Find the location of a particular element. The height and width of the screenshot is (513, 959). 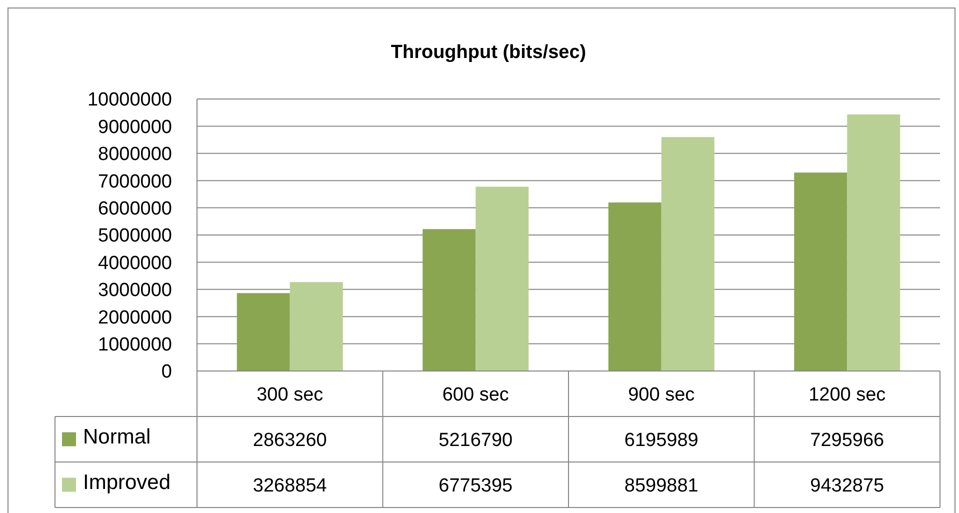

y-tick-label: 9000000 is located at coordinates (135, 127).